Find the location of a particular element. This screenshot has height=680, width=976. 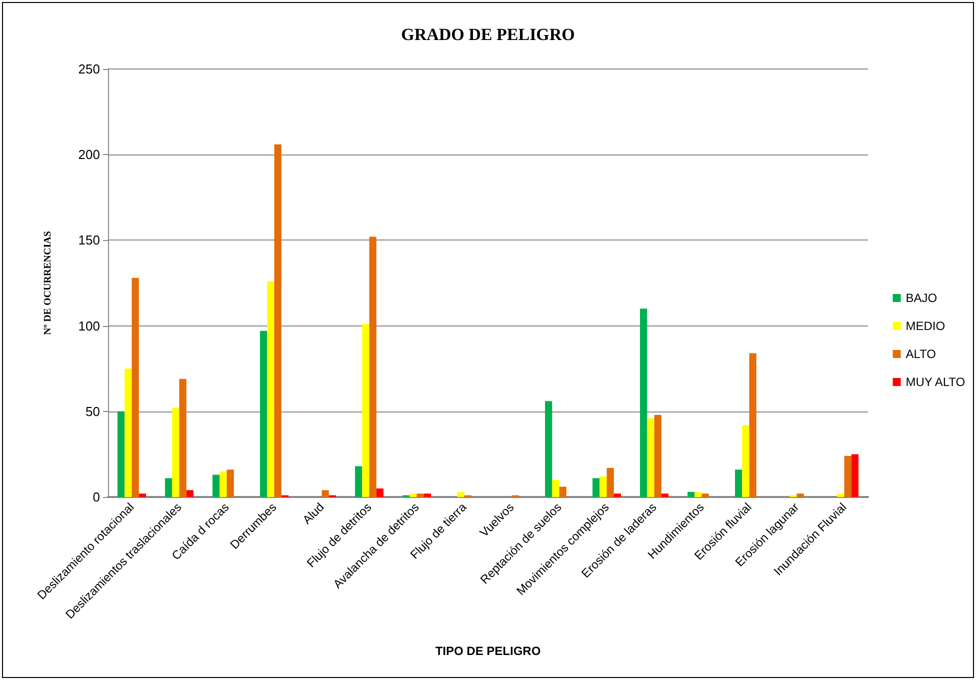

y-axis-title: Nº DE OCURRENCIAS is located at coordinates (48, 282).